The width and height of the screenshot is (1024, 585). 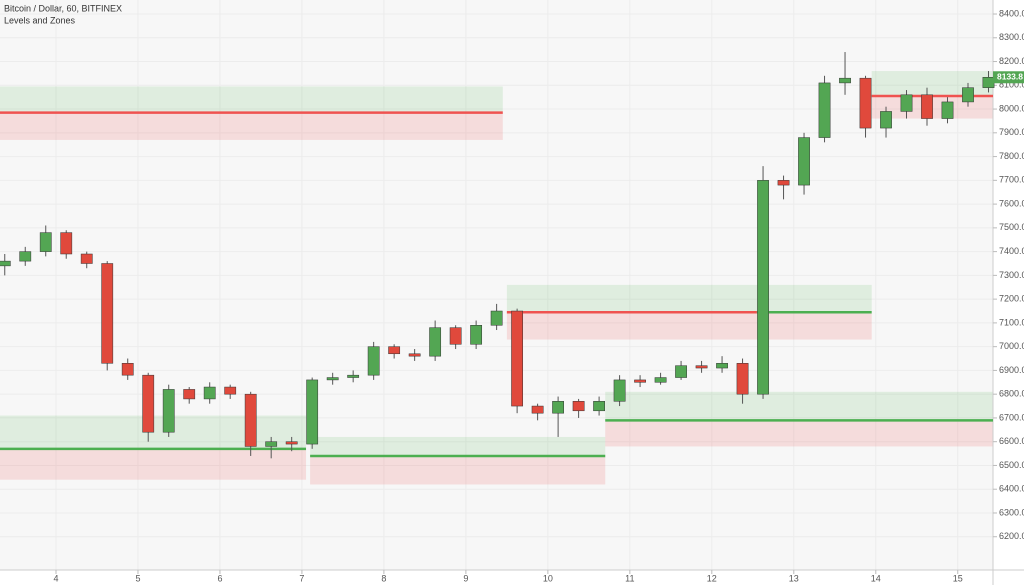 I want to click on y-tick-label: 7900.0, so click(x=1011, y=132).